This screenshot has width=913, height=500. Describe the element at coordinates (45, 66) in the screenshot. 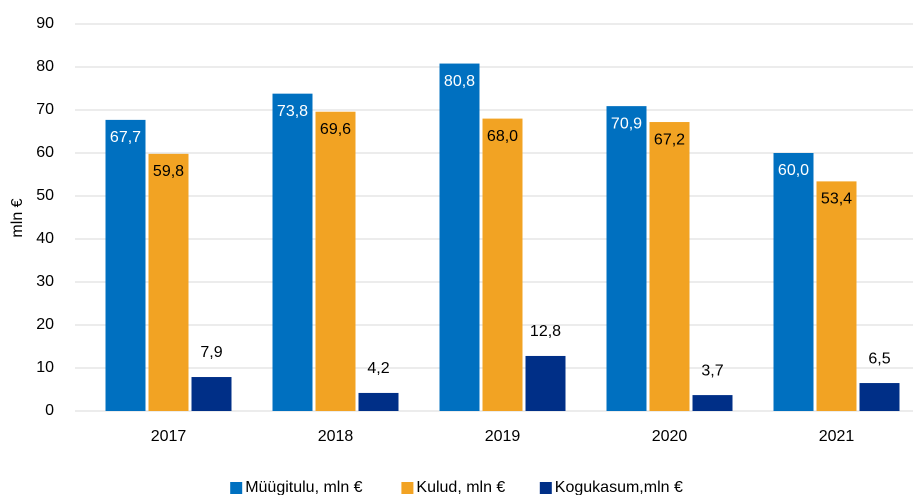

I see `y-tick-label: 80` at that location.